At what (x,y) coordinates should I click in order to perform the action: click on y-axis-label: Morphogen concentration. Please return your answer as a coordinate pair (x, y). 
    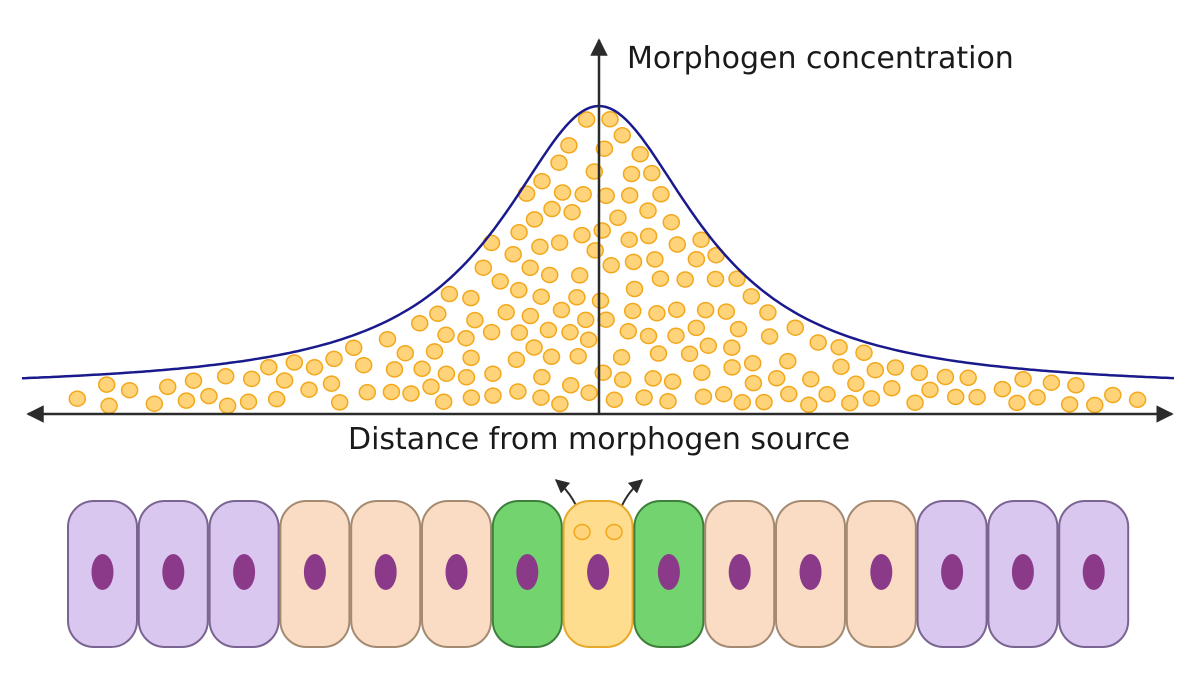
    Looking at the image, I should click on (820, 58).